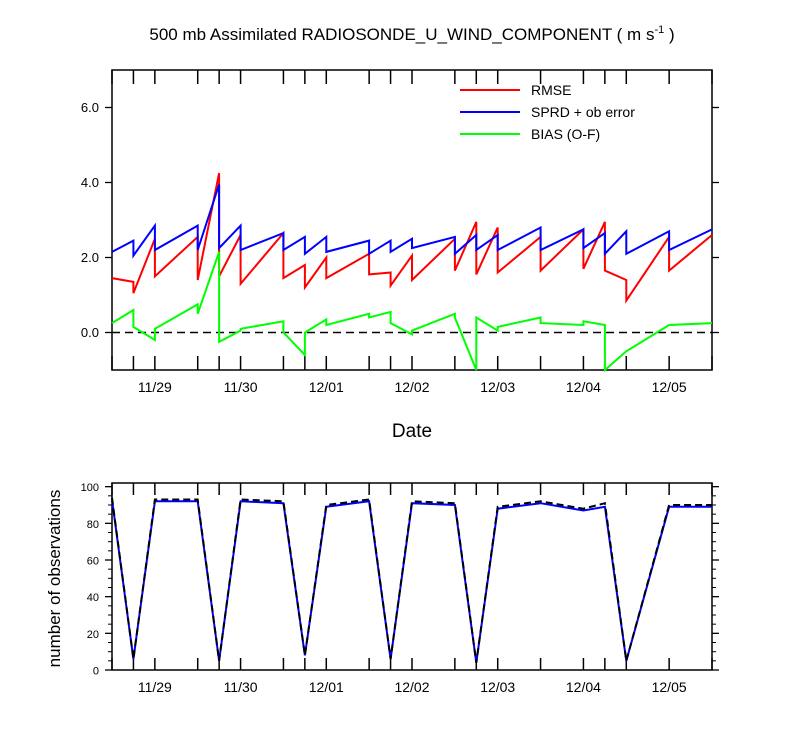 The image size is (800, 750). What do you see at coordinates (90, 257) in the screenshot?
I see `y-tick-label: 2.0` at bounding box center [90, 257].